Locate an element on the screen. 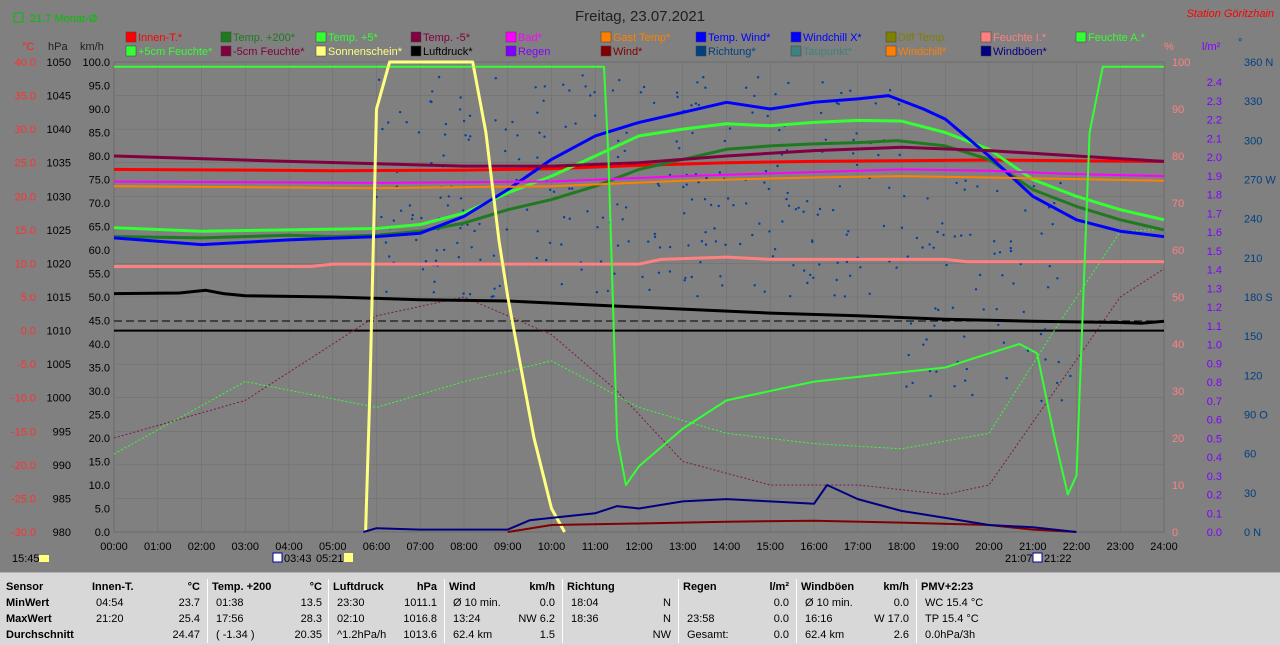 The width and height of the screenshot is (1280, 645). series-line is located at coordinates (639, 156).